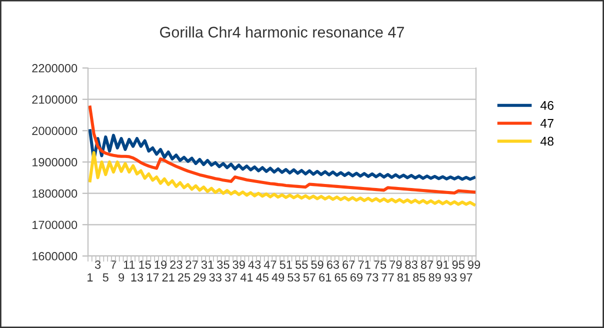 The width and height of the screenshot is (604, 328). I want to click on x-tick-label: 79, so click(396, 264).